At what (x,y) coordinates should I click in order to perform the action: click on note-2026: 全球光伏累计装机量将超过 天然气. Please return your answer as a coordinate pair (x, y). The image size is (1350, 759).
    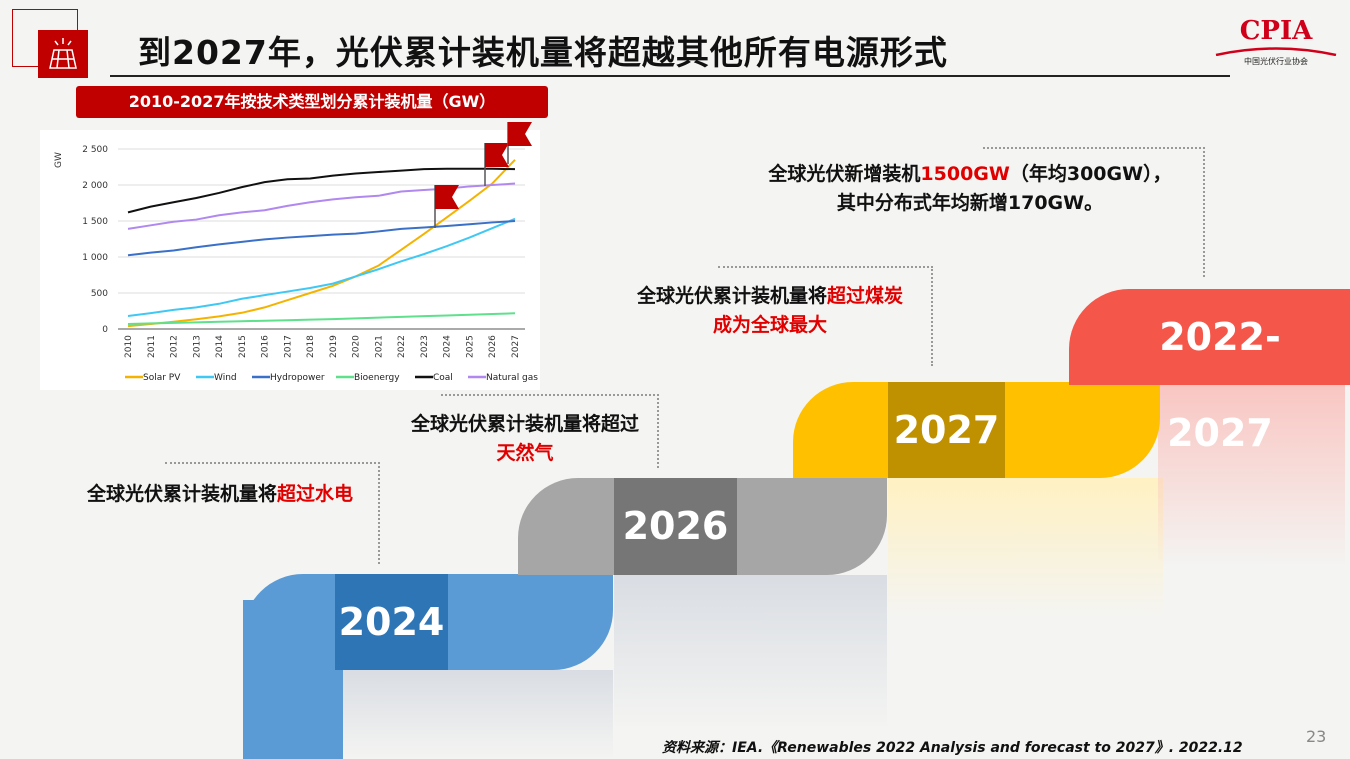
    Looking at the image, I should click on (524, 438).